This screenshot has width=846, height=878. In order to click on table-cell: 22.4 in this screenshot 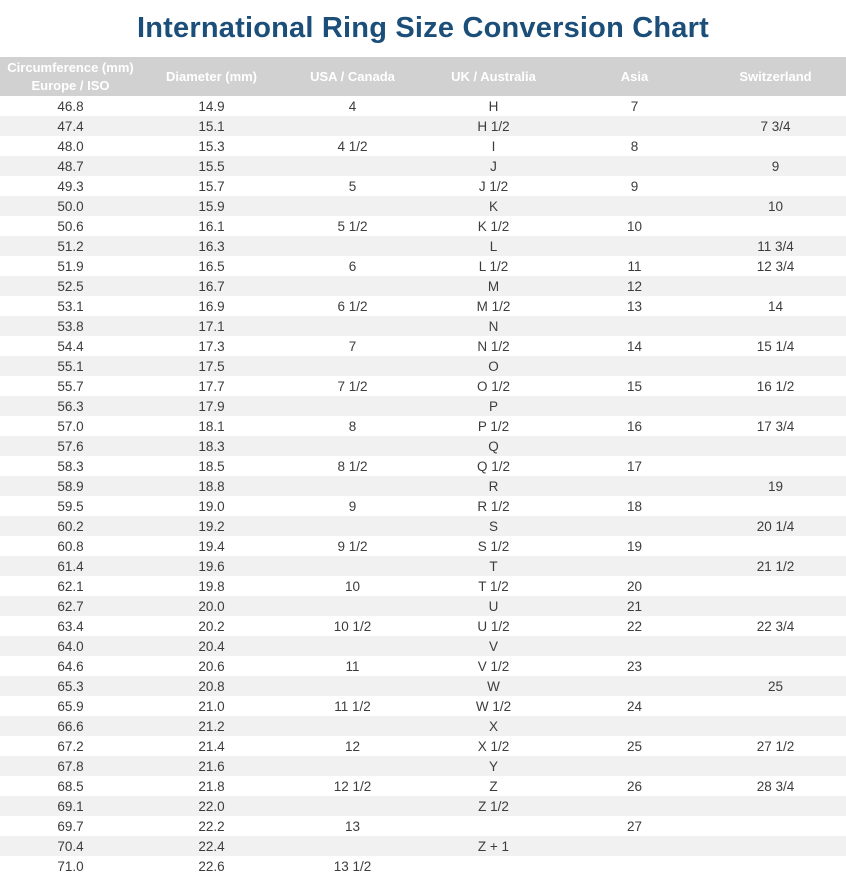, I will do `click(211, 846)`.